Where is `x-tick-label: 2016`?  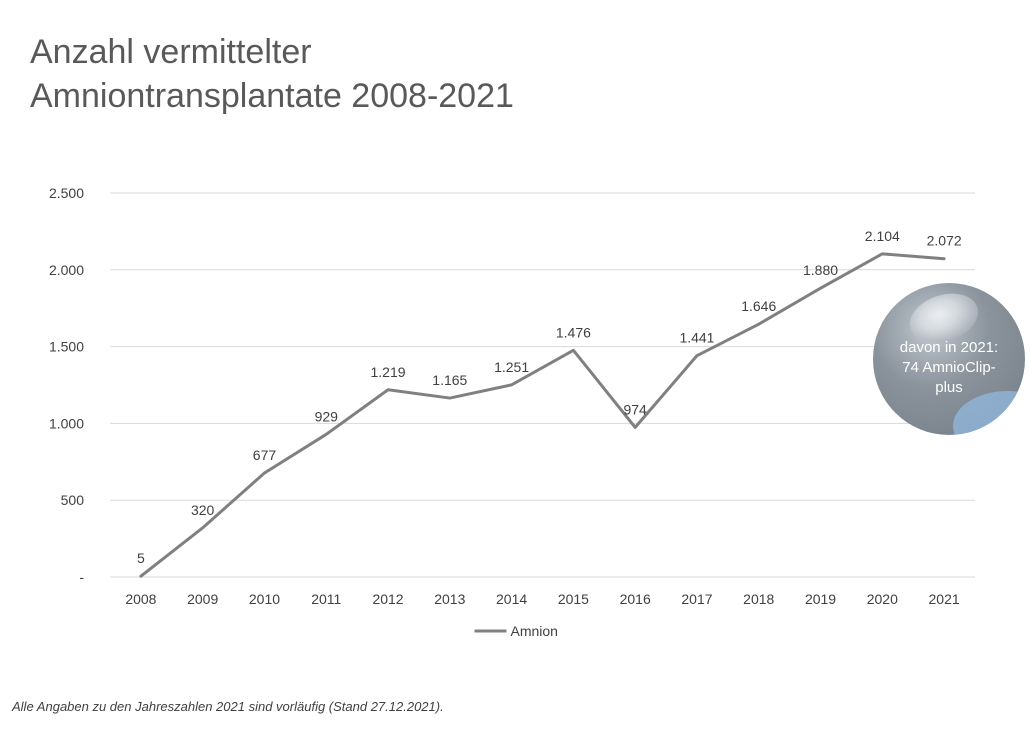 x-tick-label: 2016 is located at coordinates (635, 599).